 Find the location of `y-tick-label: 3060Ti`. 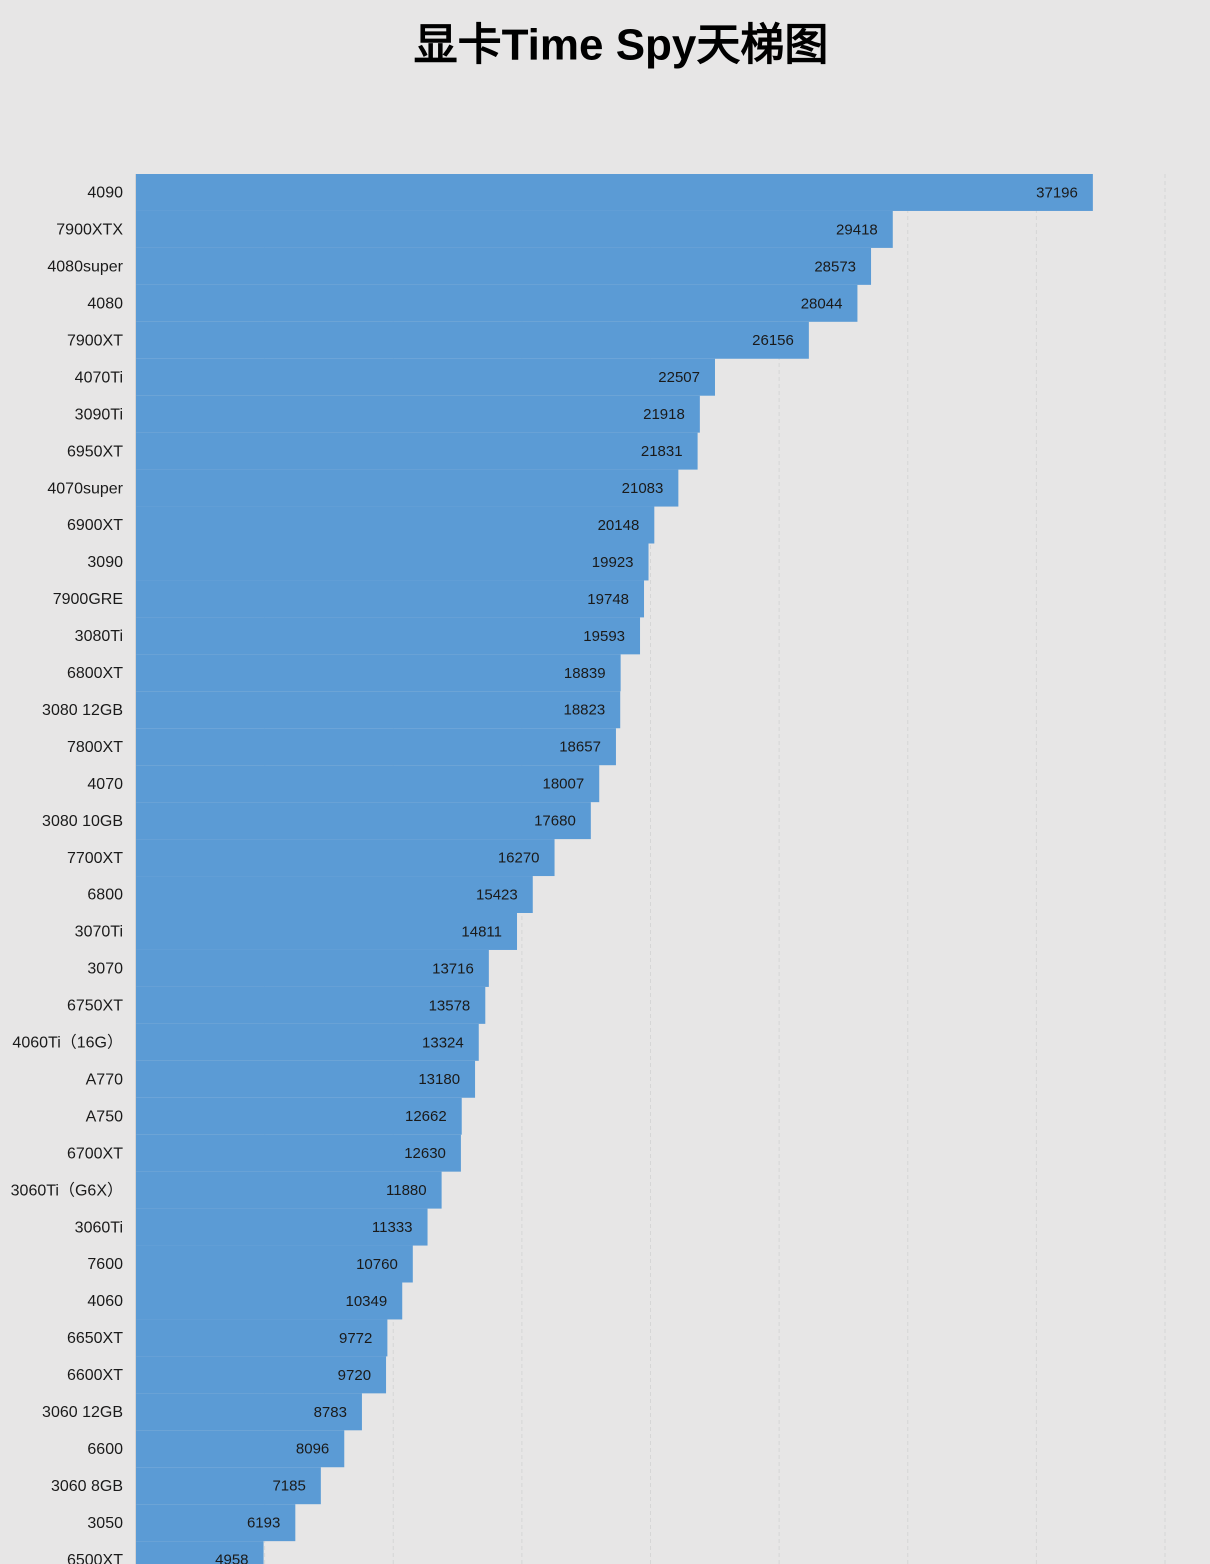

y-tick-label: 3060Ti is located at coordinates (99, 1227).